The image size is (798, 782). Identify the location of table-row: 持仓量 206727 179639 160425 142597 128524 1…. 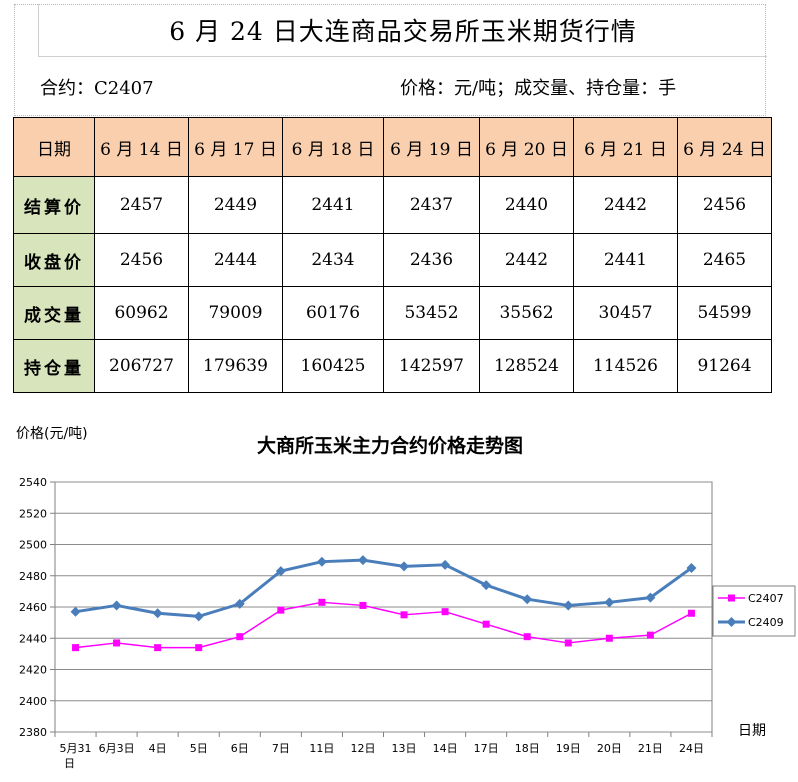
(392, 366).